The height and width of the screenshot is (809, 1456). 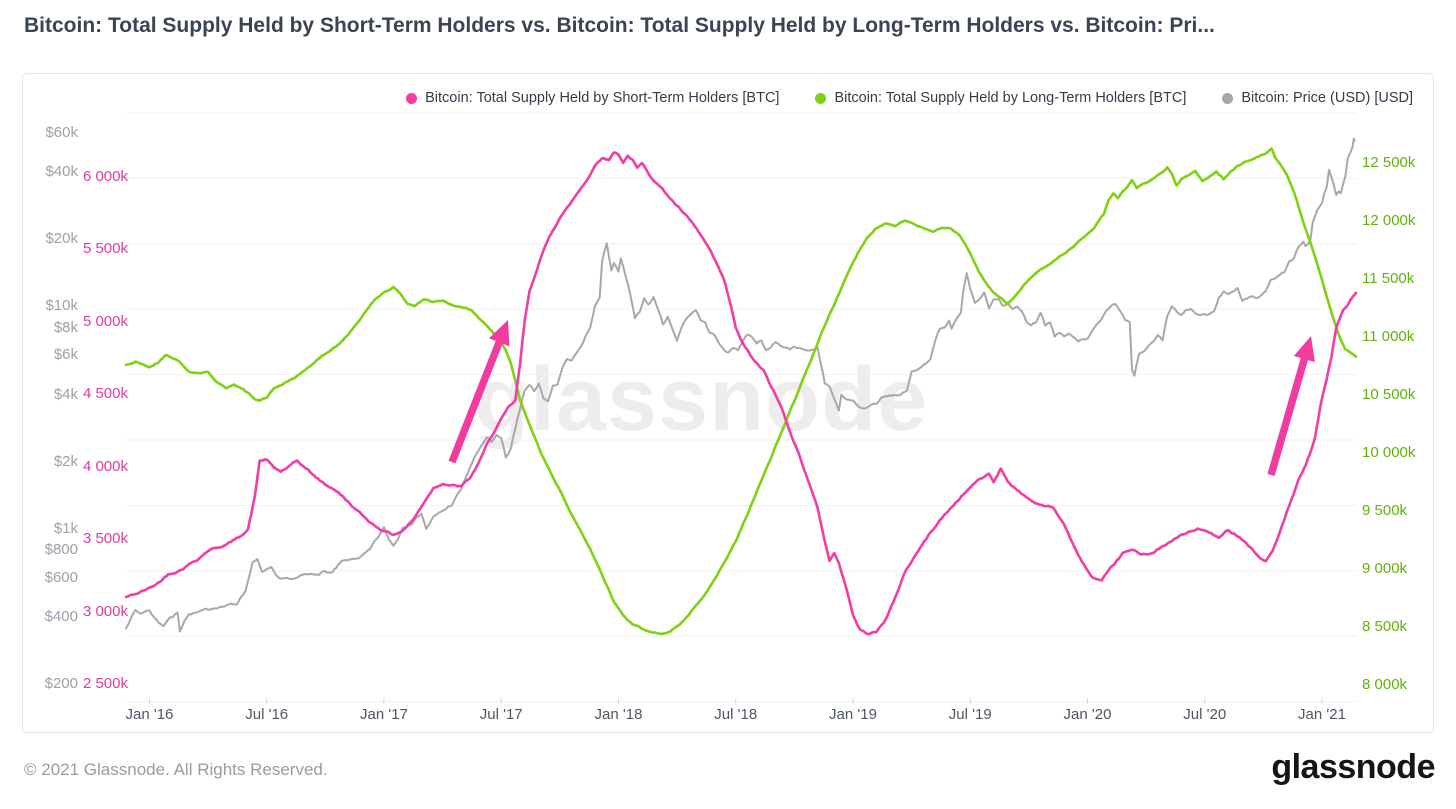 What do you see at coordinates (970, 714) in the screenshot?
I see `x-axis-label: Jul '19` at bounding box center [970, 714].